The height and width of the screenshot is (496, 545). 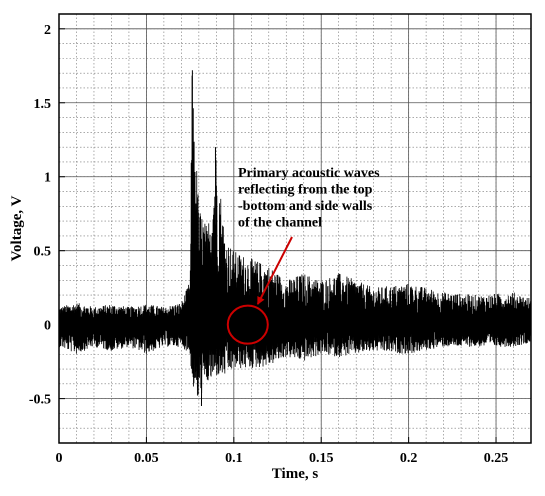 What do you see at coordinates (295, 474) in the screenshot?
I see `x-axis-title: Time, s` at bounding box center [295, 474].